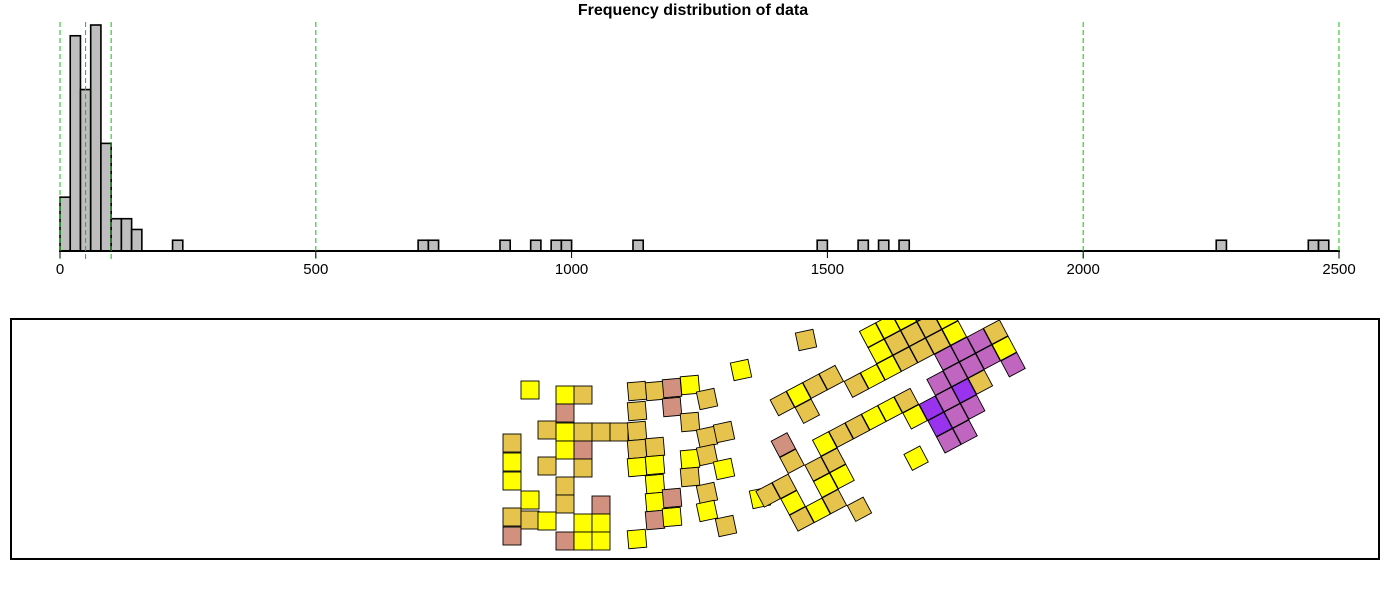 The width and height of the screenshot is (1400, 600). I want to click on choropleth-map, so click(764, 435).